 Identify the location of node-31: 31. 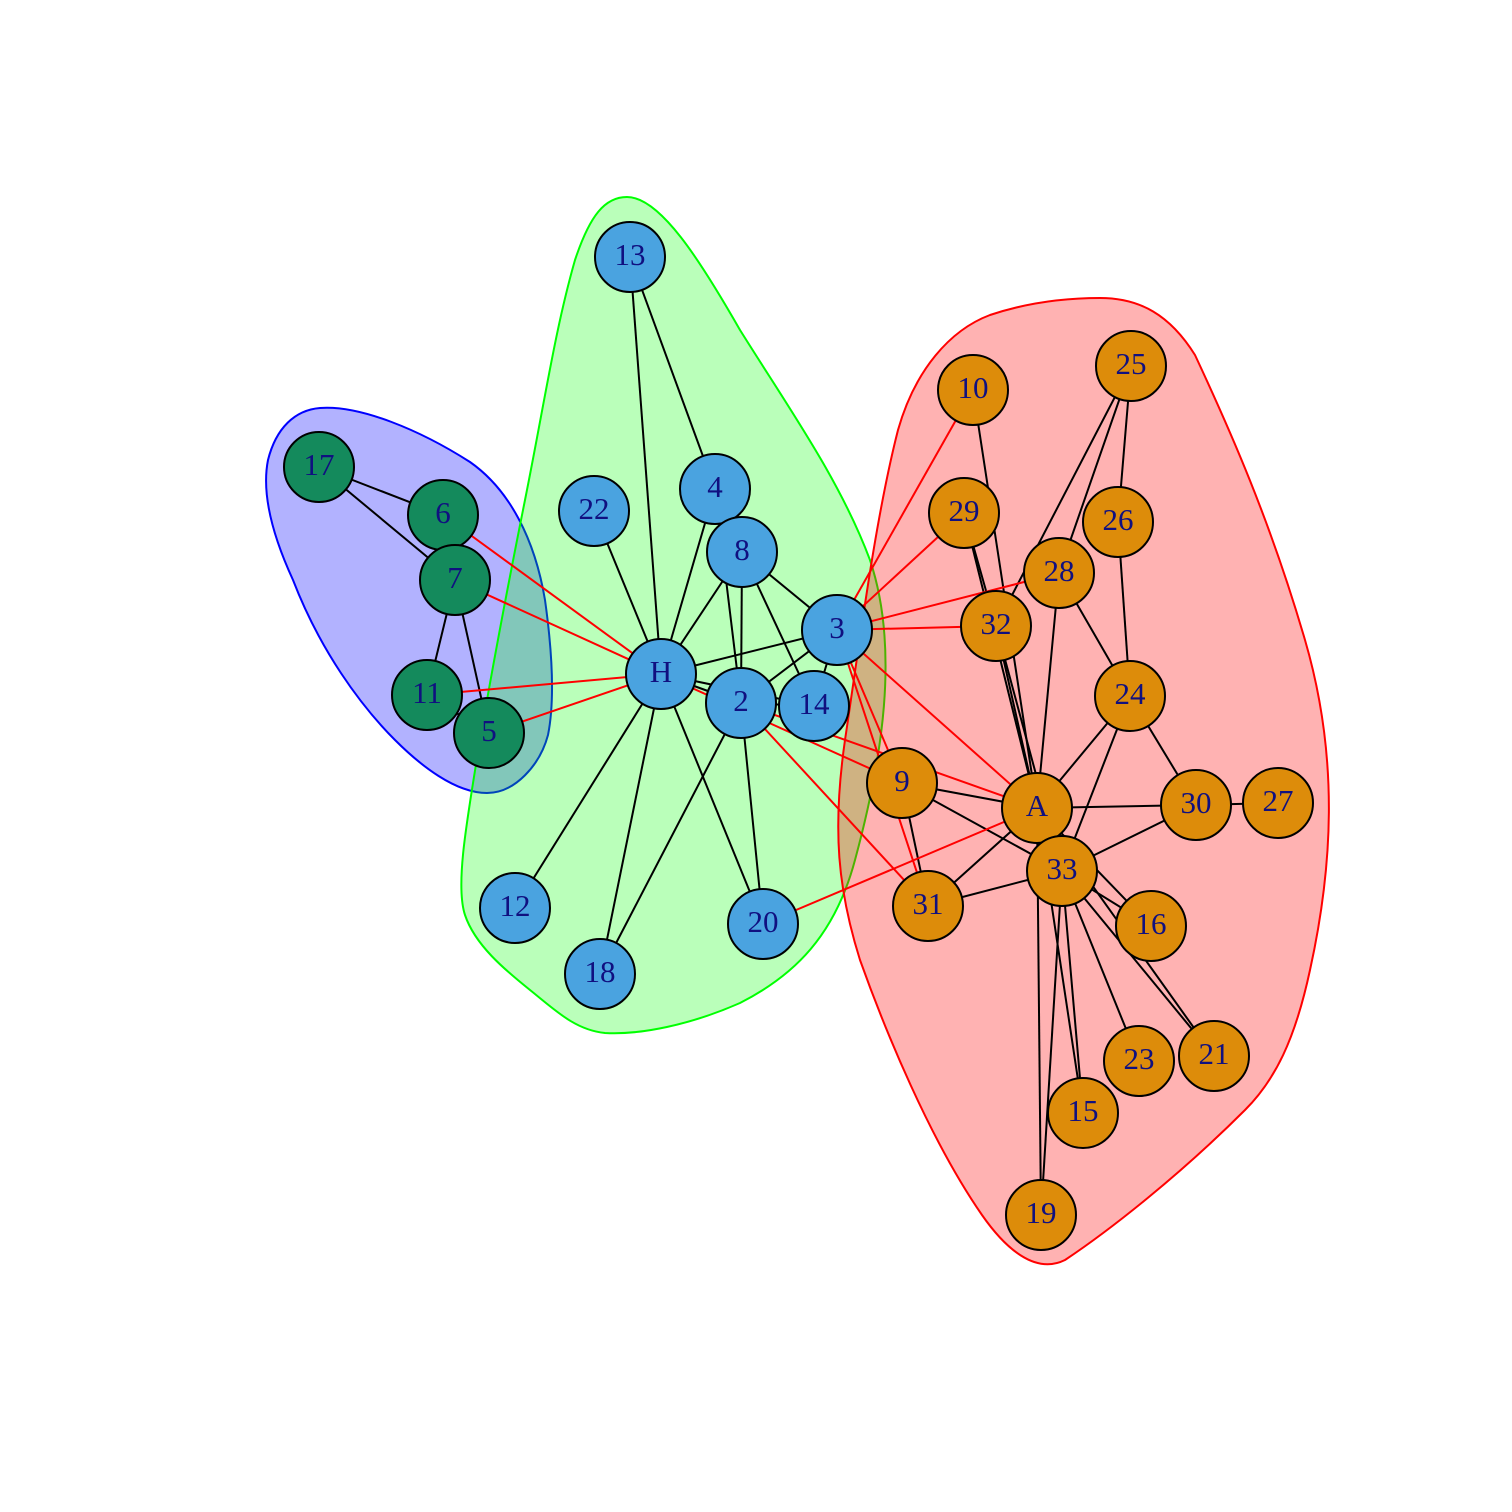
(928, 906).